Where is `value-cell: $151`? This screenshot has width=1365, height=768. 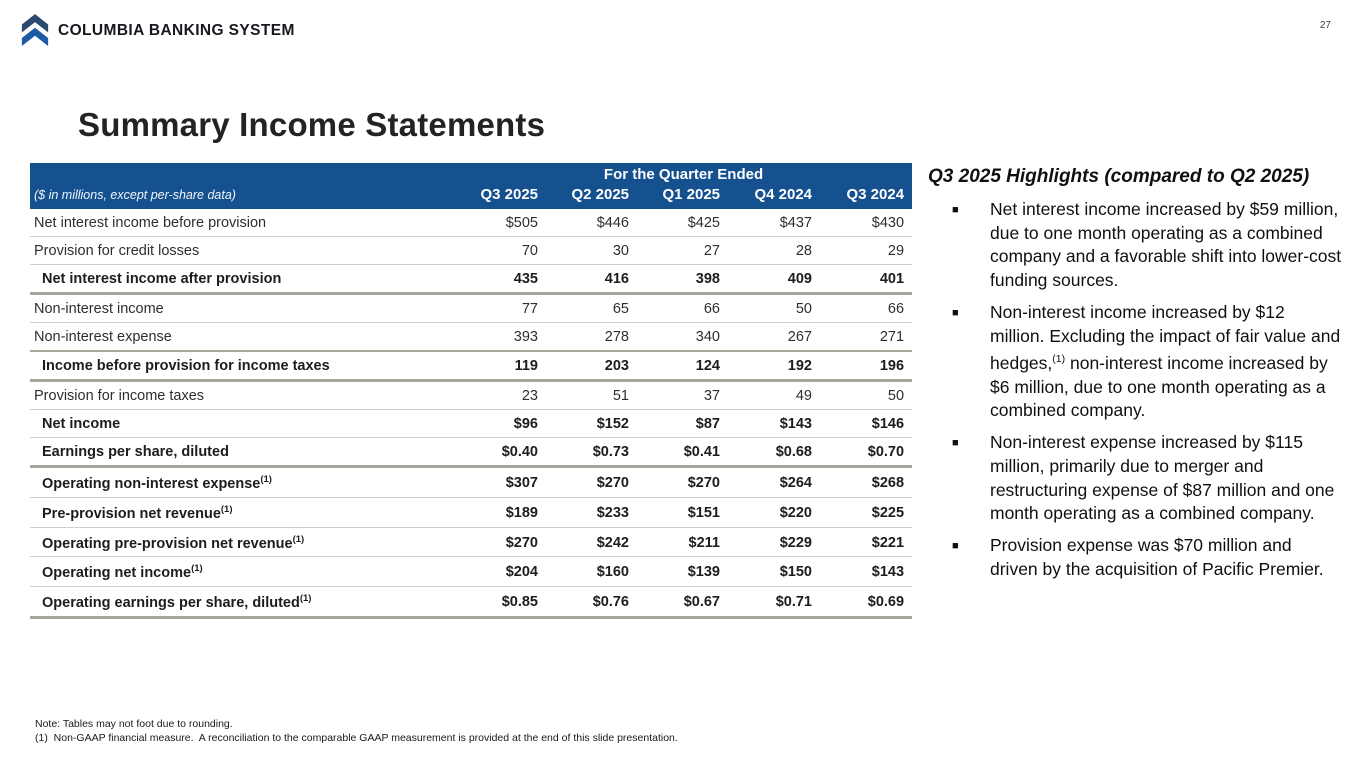
value-cell: $151 is located at coordinates (682, 512).